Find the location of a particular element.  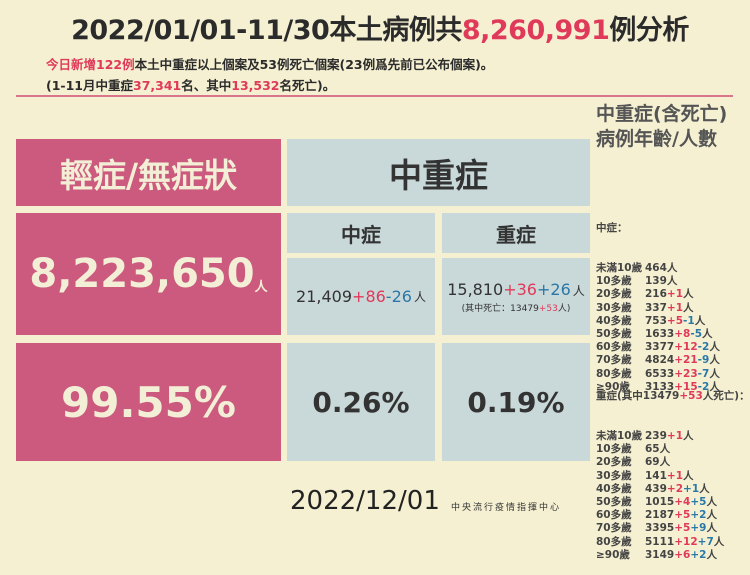

t: 名、其中 is located at coordinates (206, 85).